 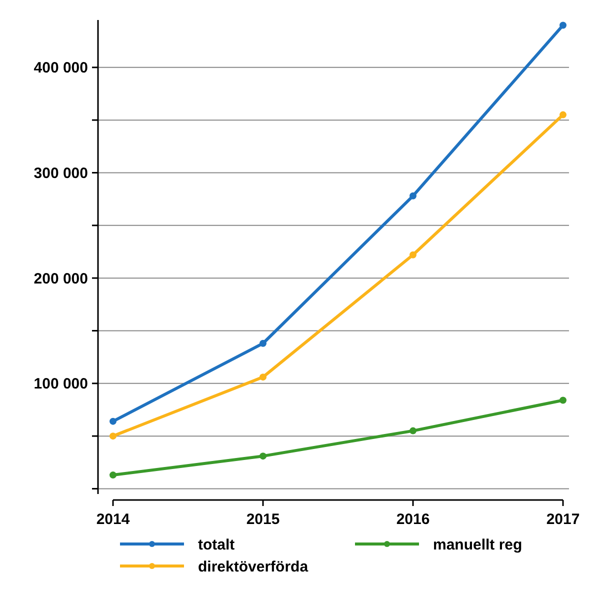 I want to click on x-tick-label: 2016, so click(x=413, y=519).